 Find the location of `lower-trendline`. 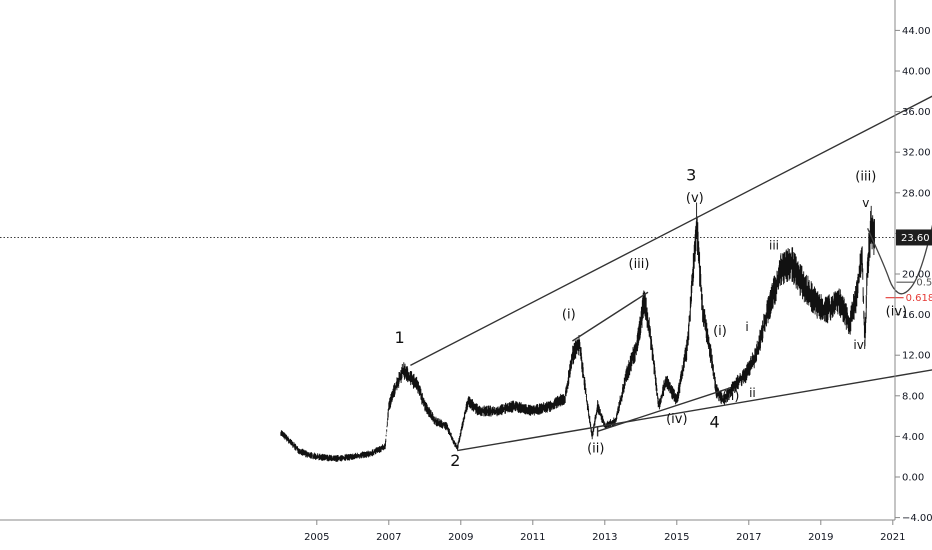

lower-trendline is located at coordinates (694, 402).